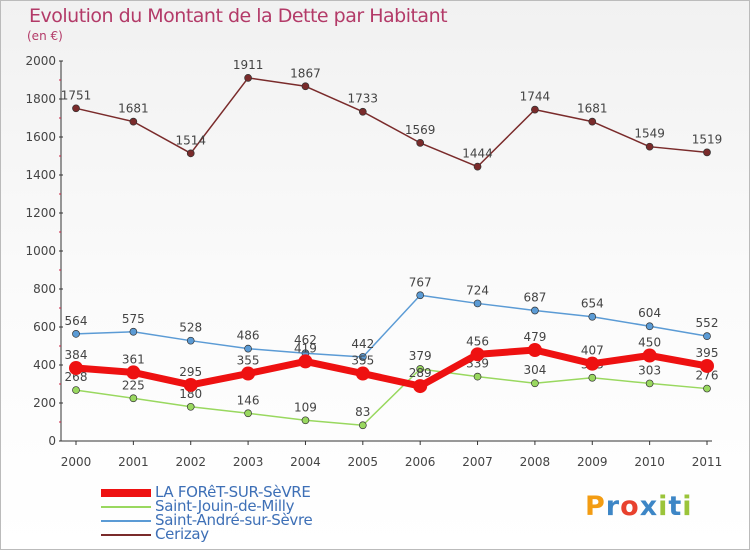  Describe the element at coordinates (363, 99) in the screenshot. I see `data-label-cerizay: 1733` at that location.